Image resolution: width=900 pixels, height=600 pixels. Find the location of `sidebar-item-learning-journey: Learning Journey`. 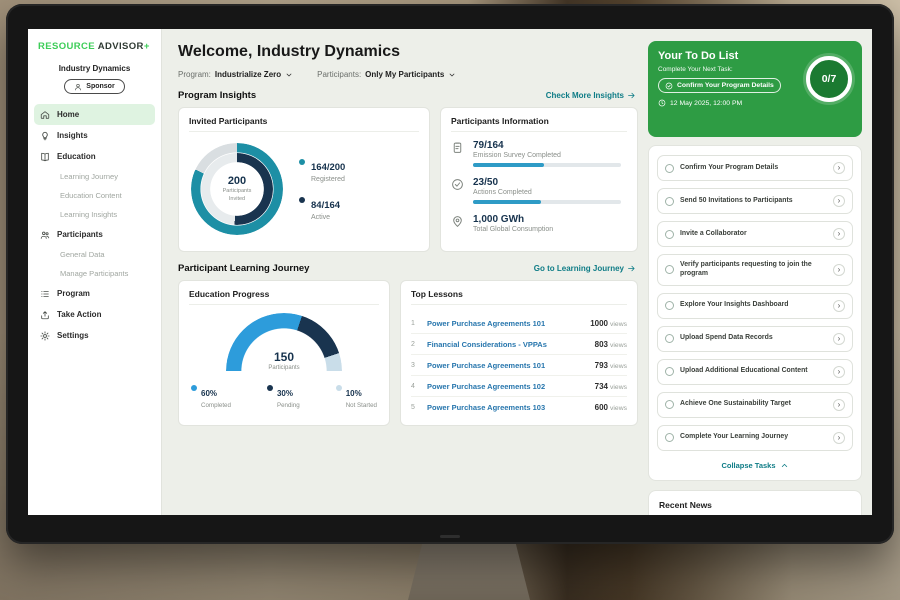

sidebar-item-learning-journey: Learning Journey is located at coordinates (94, 176).